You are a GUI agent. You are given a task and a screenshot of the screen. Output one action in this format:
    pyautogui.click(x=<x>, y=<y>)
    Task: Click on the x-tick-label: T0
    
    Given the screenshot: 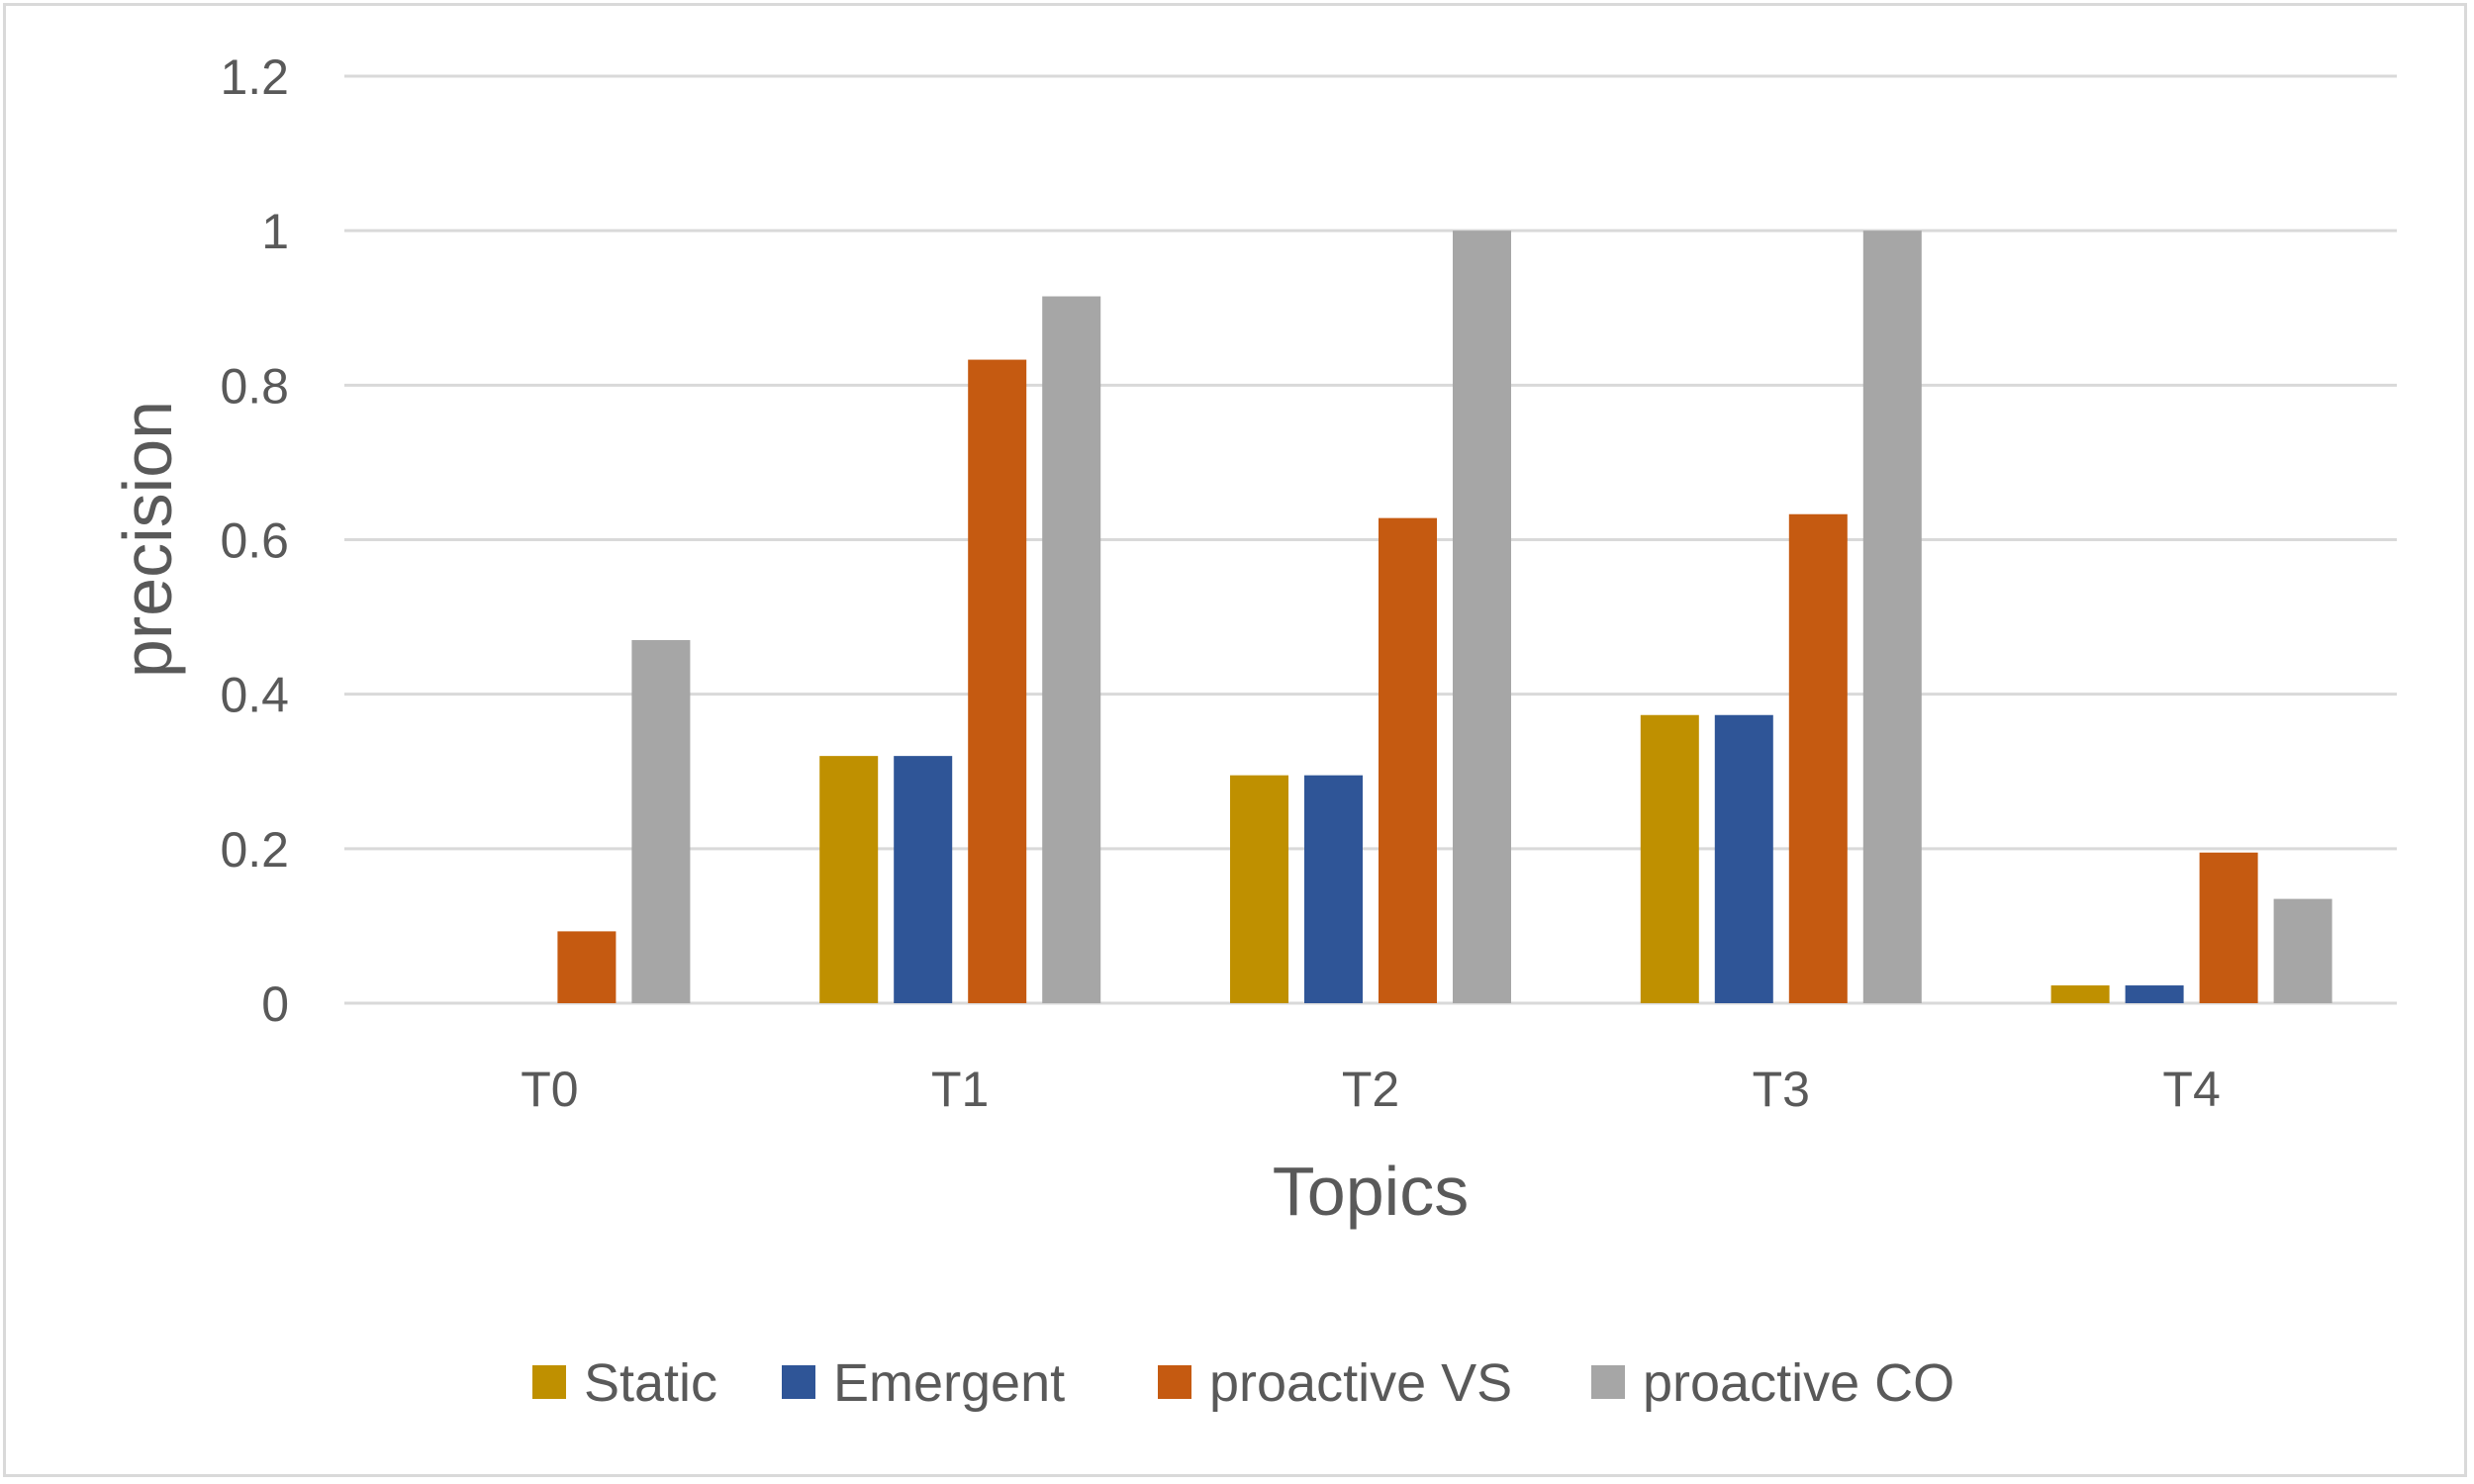 What is the action you would take?
    pyautogui.click(x=549, y=1089)
    